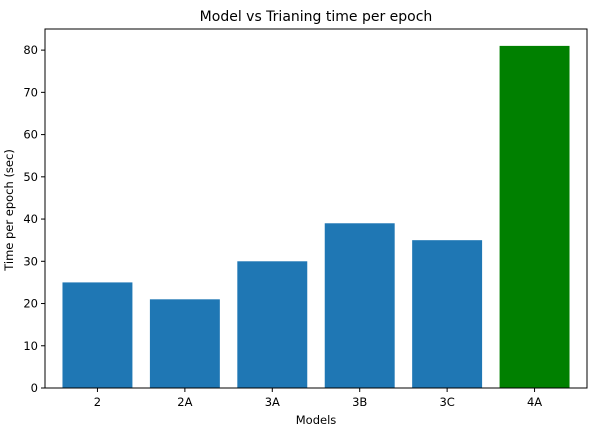 The height and width of the screenshot is (436, 595). I want to click on y-axis: 0 10 20 30 40 50 60 70 80, so click(34, 219).